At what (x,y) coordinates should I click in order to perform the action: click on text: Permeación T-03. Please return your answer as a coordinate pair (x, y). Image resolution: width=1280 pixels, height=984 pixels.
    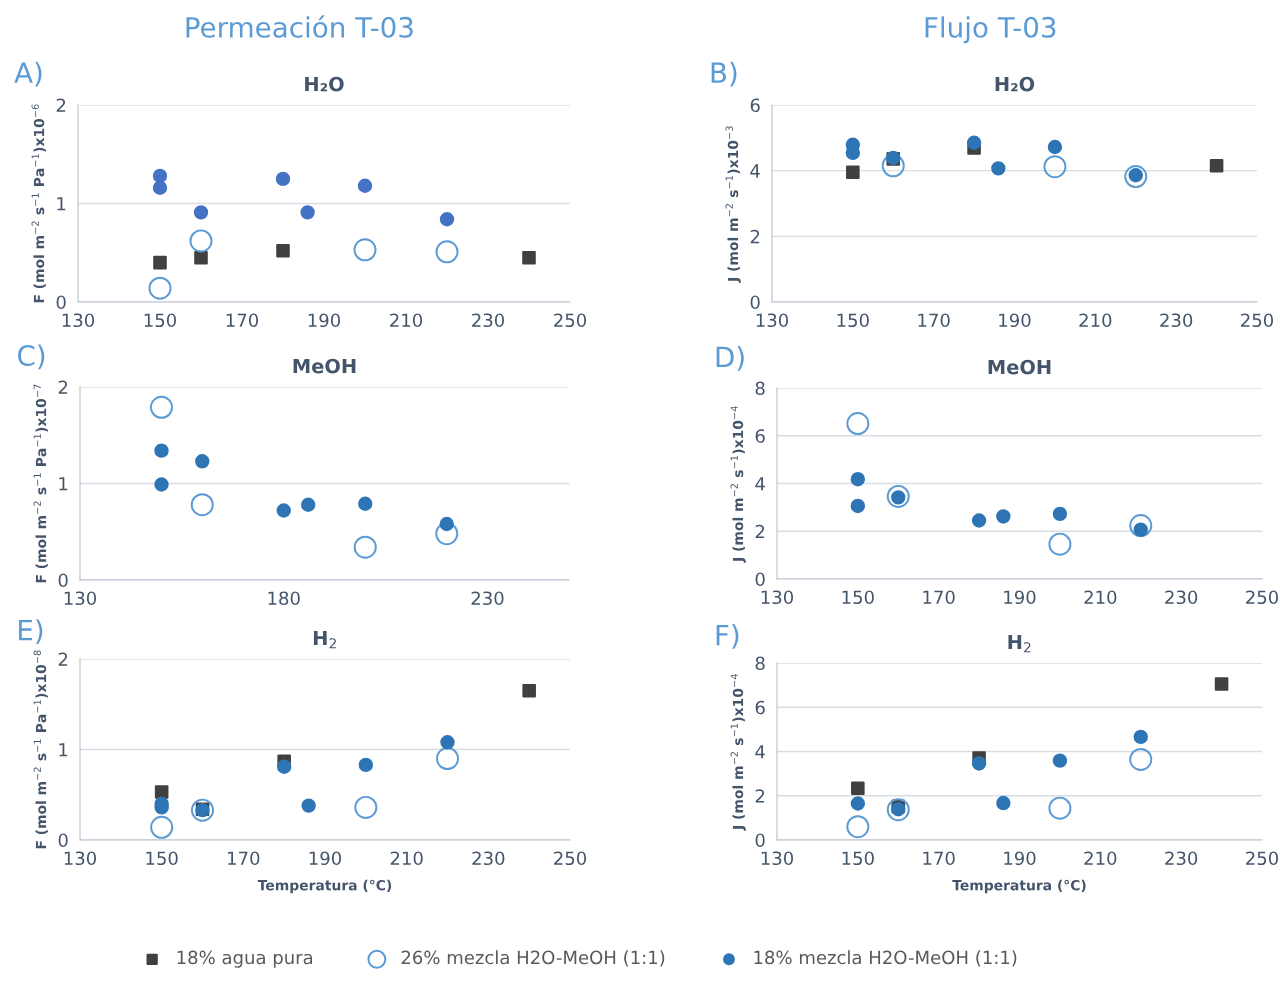
    Looking at the image, I should click on (299, 26).